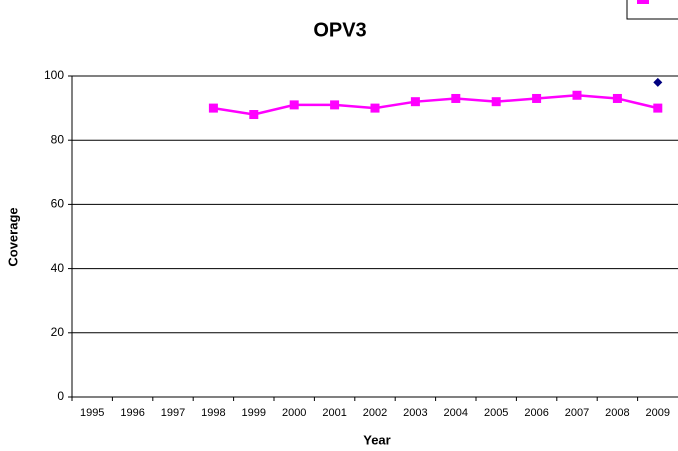 This screenshot has width=678, height=451. I want to click on x-tick-label: 2002, so click(375, 413).